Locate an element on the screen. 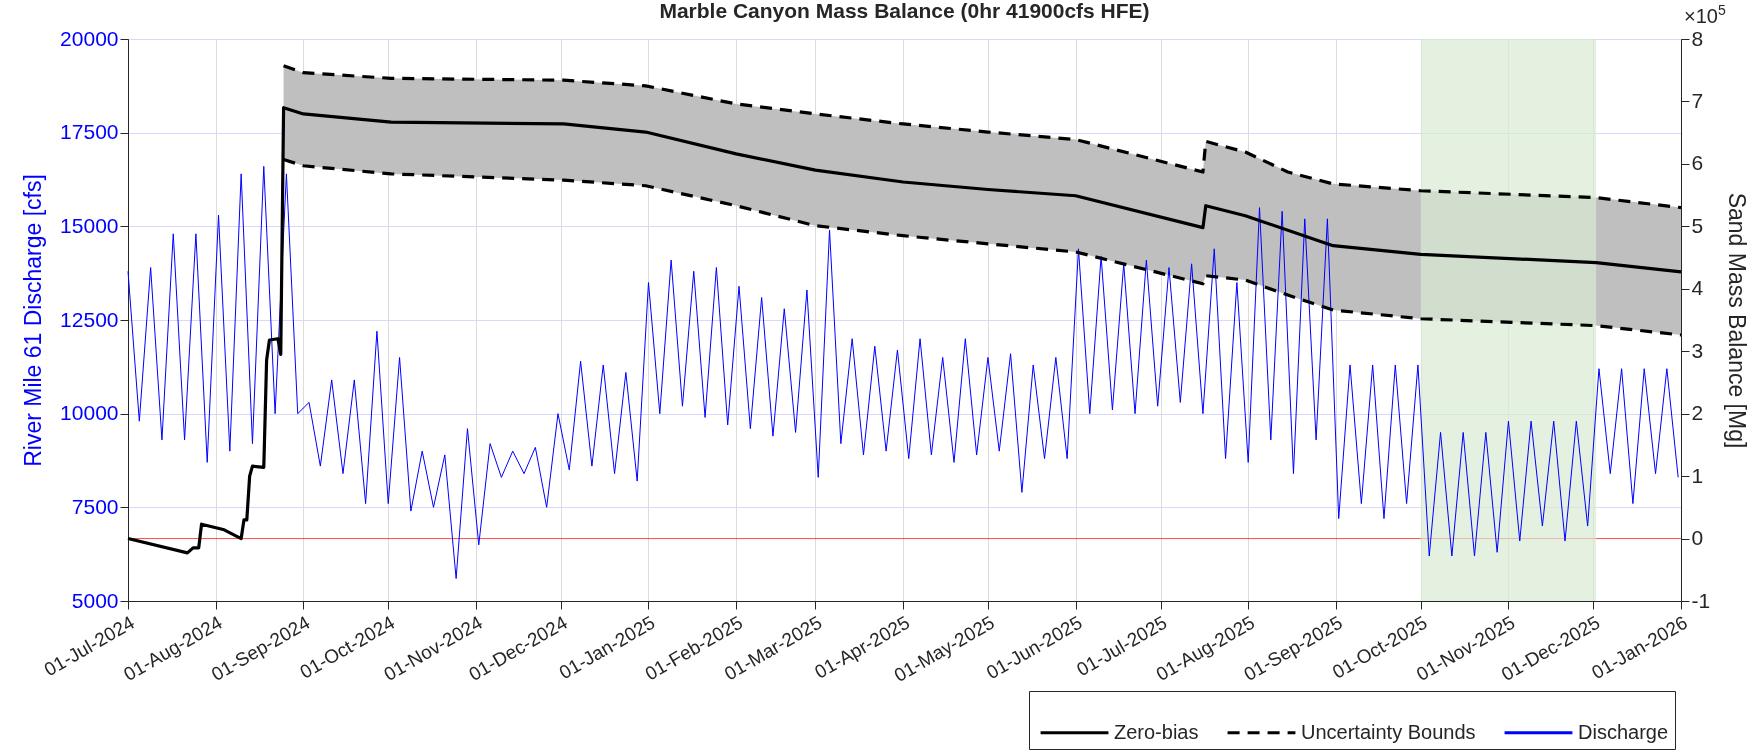  y2-tick-label: 2 is located at coordinates (1697, 413).